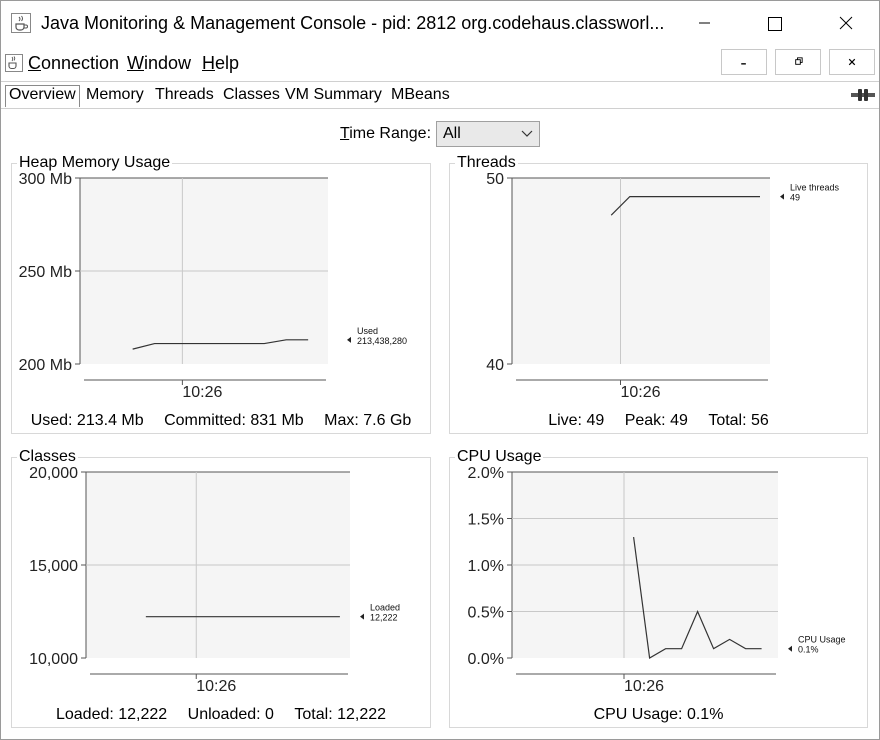 The height and width of the screenshot is (740, 880). I want to click on cpu-stats: CPU Usage: 0.1%, so click(658, 715).